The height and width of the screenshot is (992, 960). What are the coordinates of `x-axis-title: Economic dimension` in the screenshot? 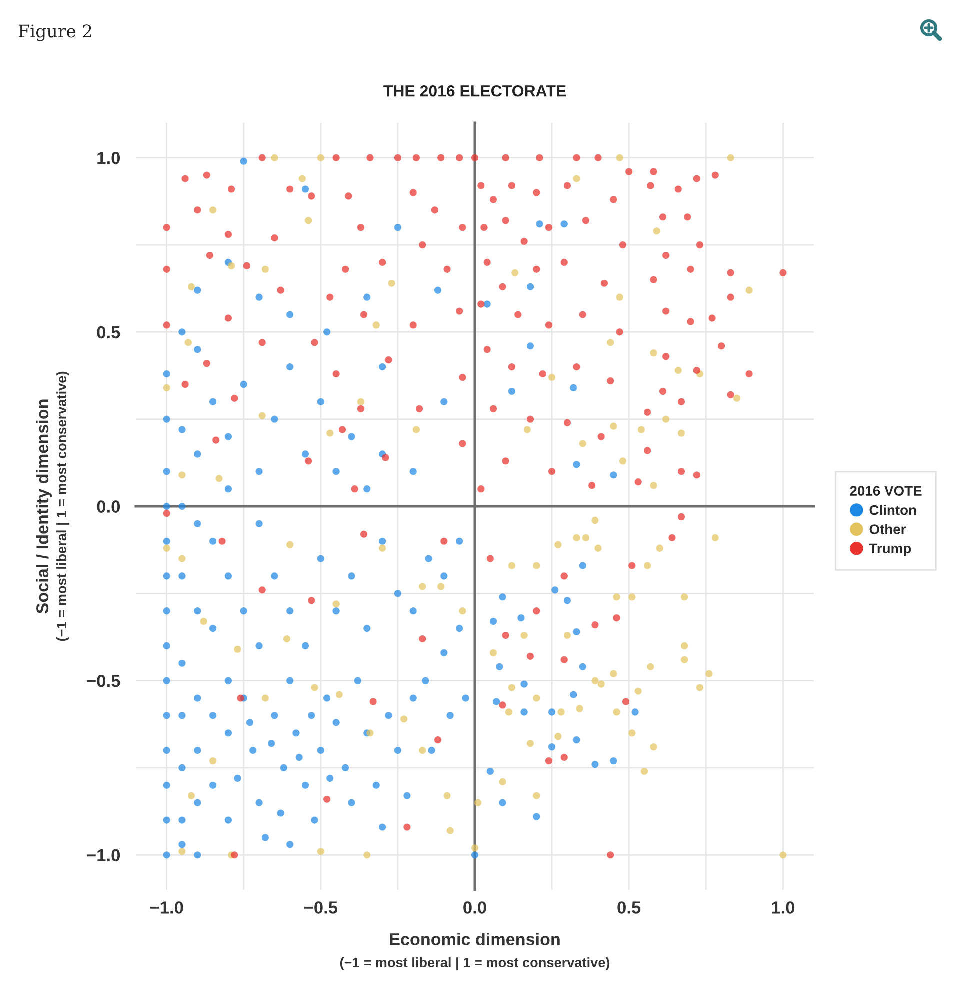 It's located at (475, 939).